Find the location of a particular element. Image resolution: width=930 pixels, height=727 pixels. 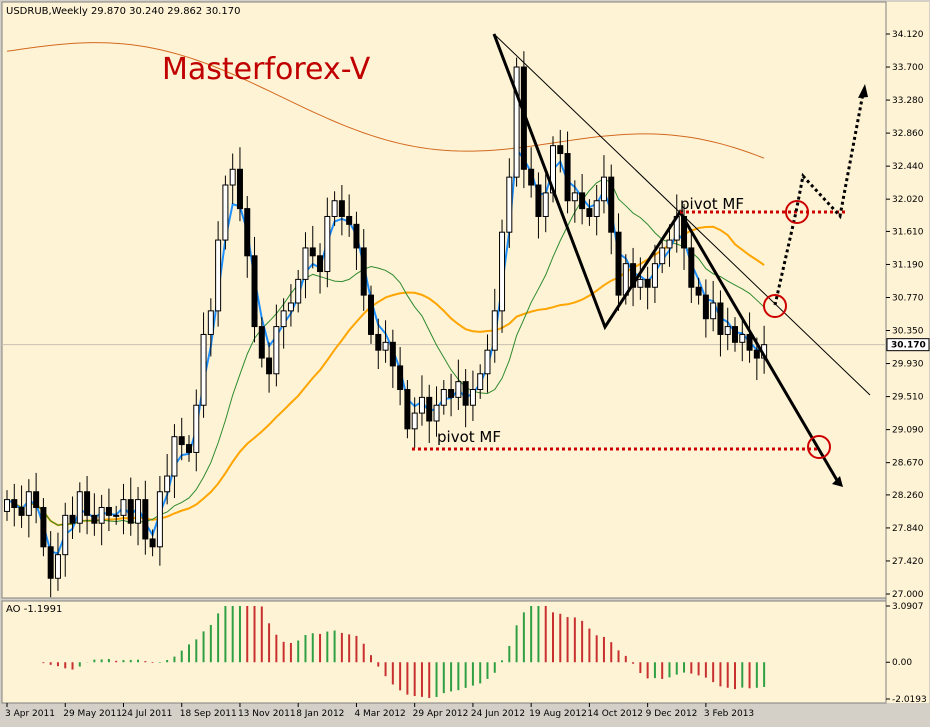

price-tick-label: 28.260 is located at coordinates (908, 496).